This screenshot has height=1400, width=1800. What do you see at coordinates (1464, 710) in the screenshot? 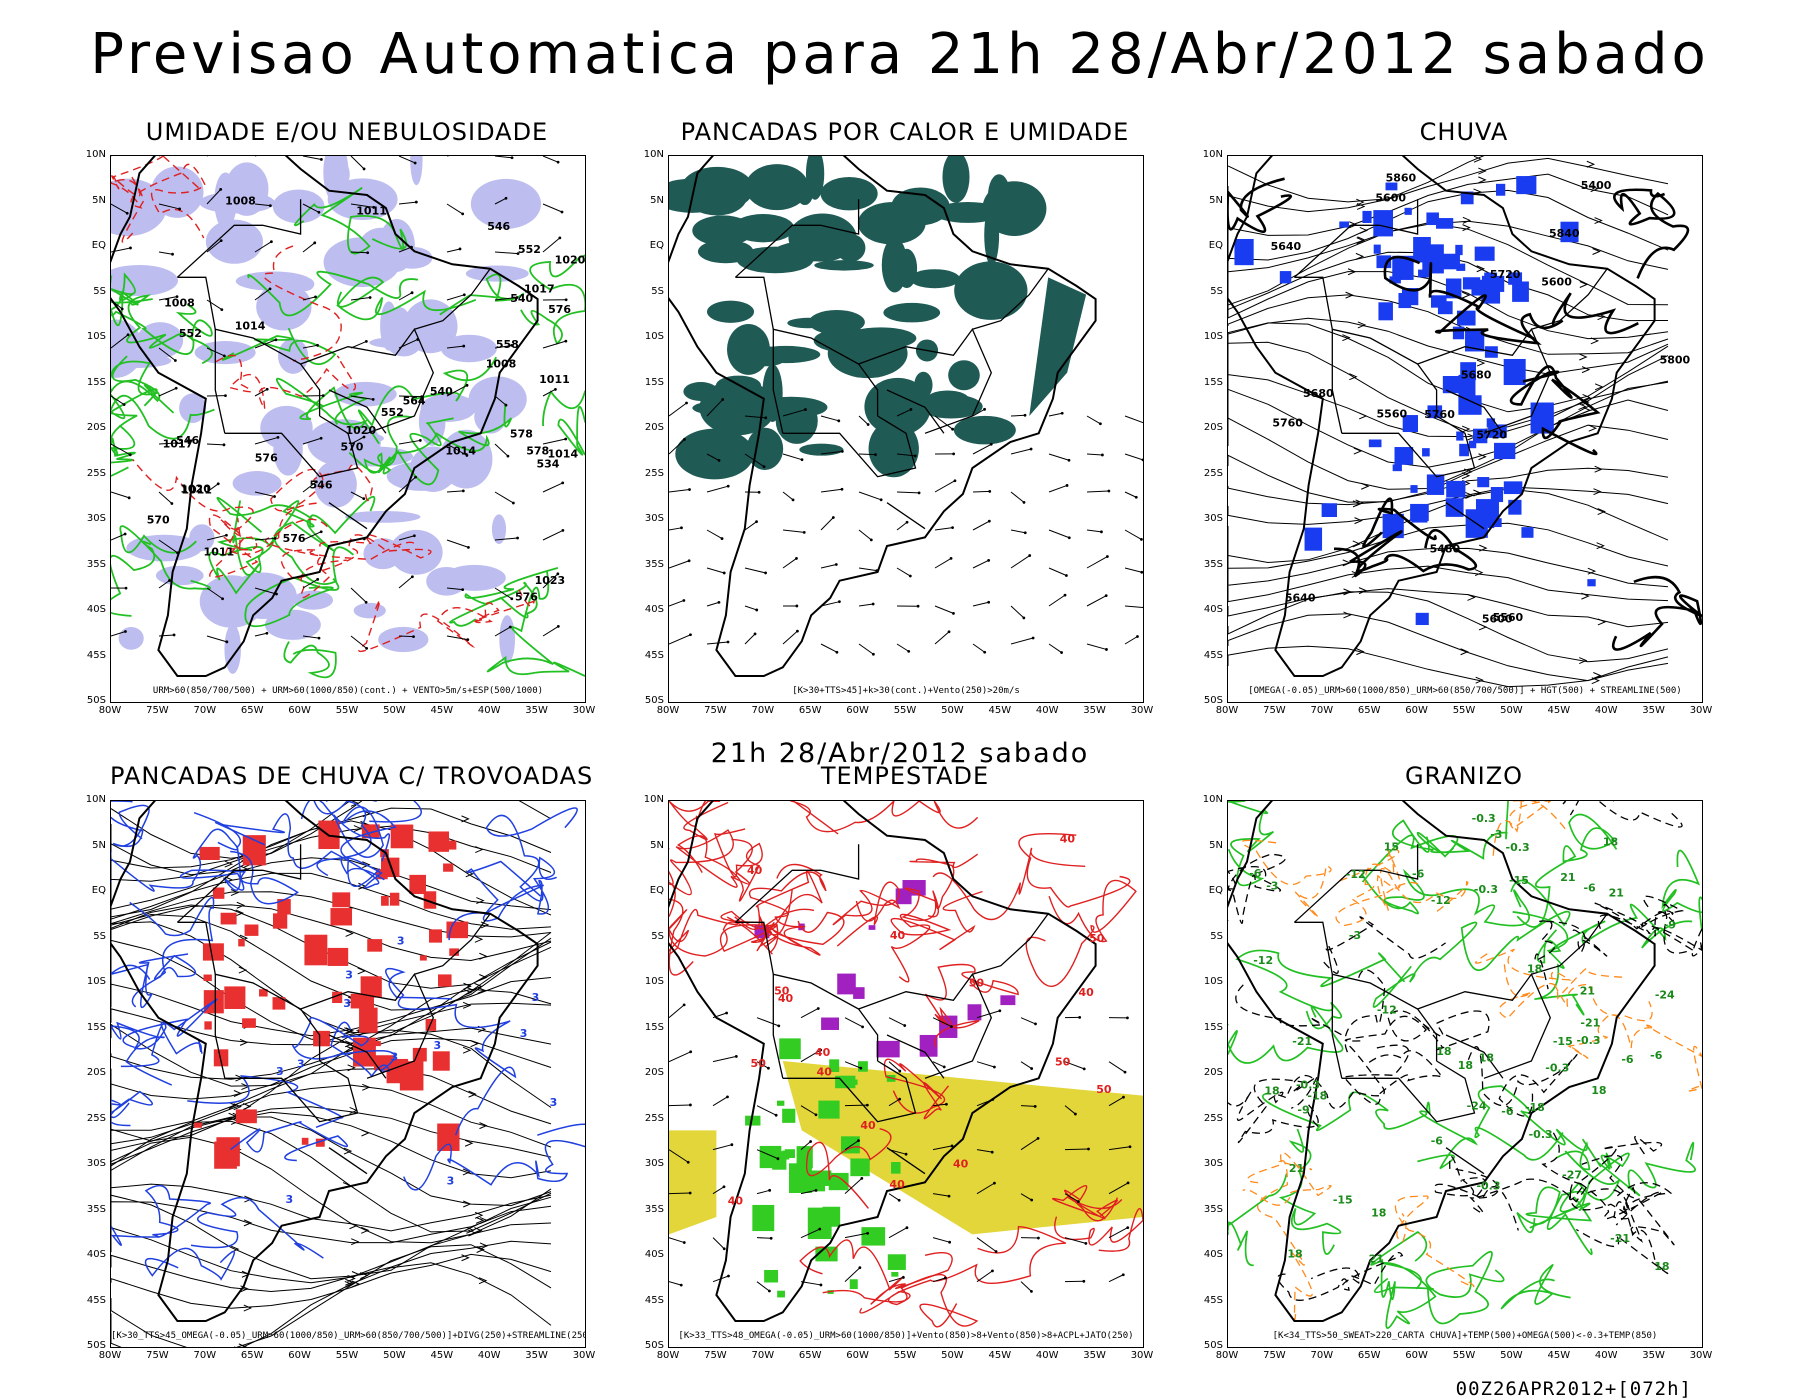
I see `longitude-tick: 55W` at bounding box center [1464, 710].